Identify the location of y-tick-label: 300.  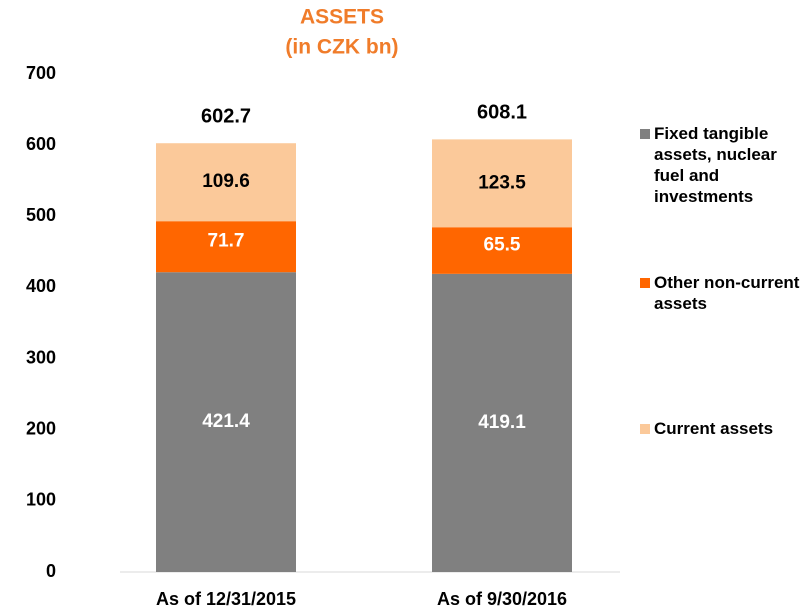
(41, 357).